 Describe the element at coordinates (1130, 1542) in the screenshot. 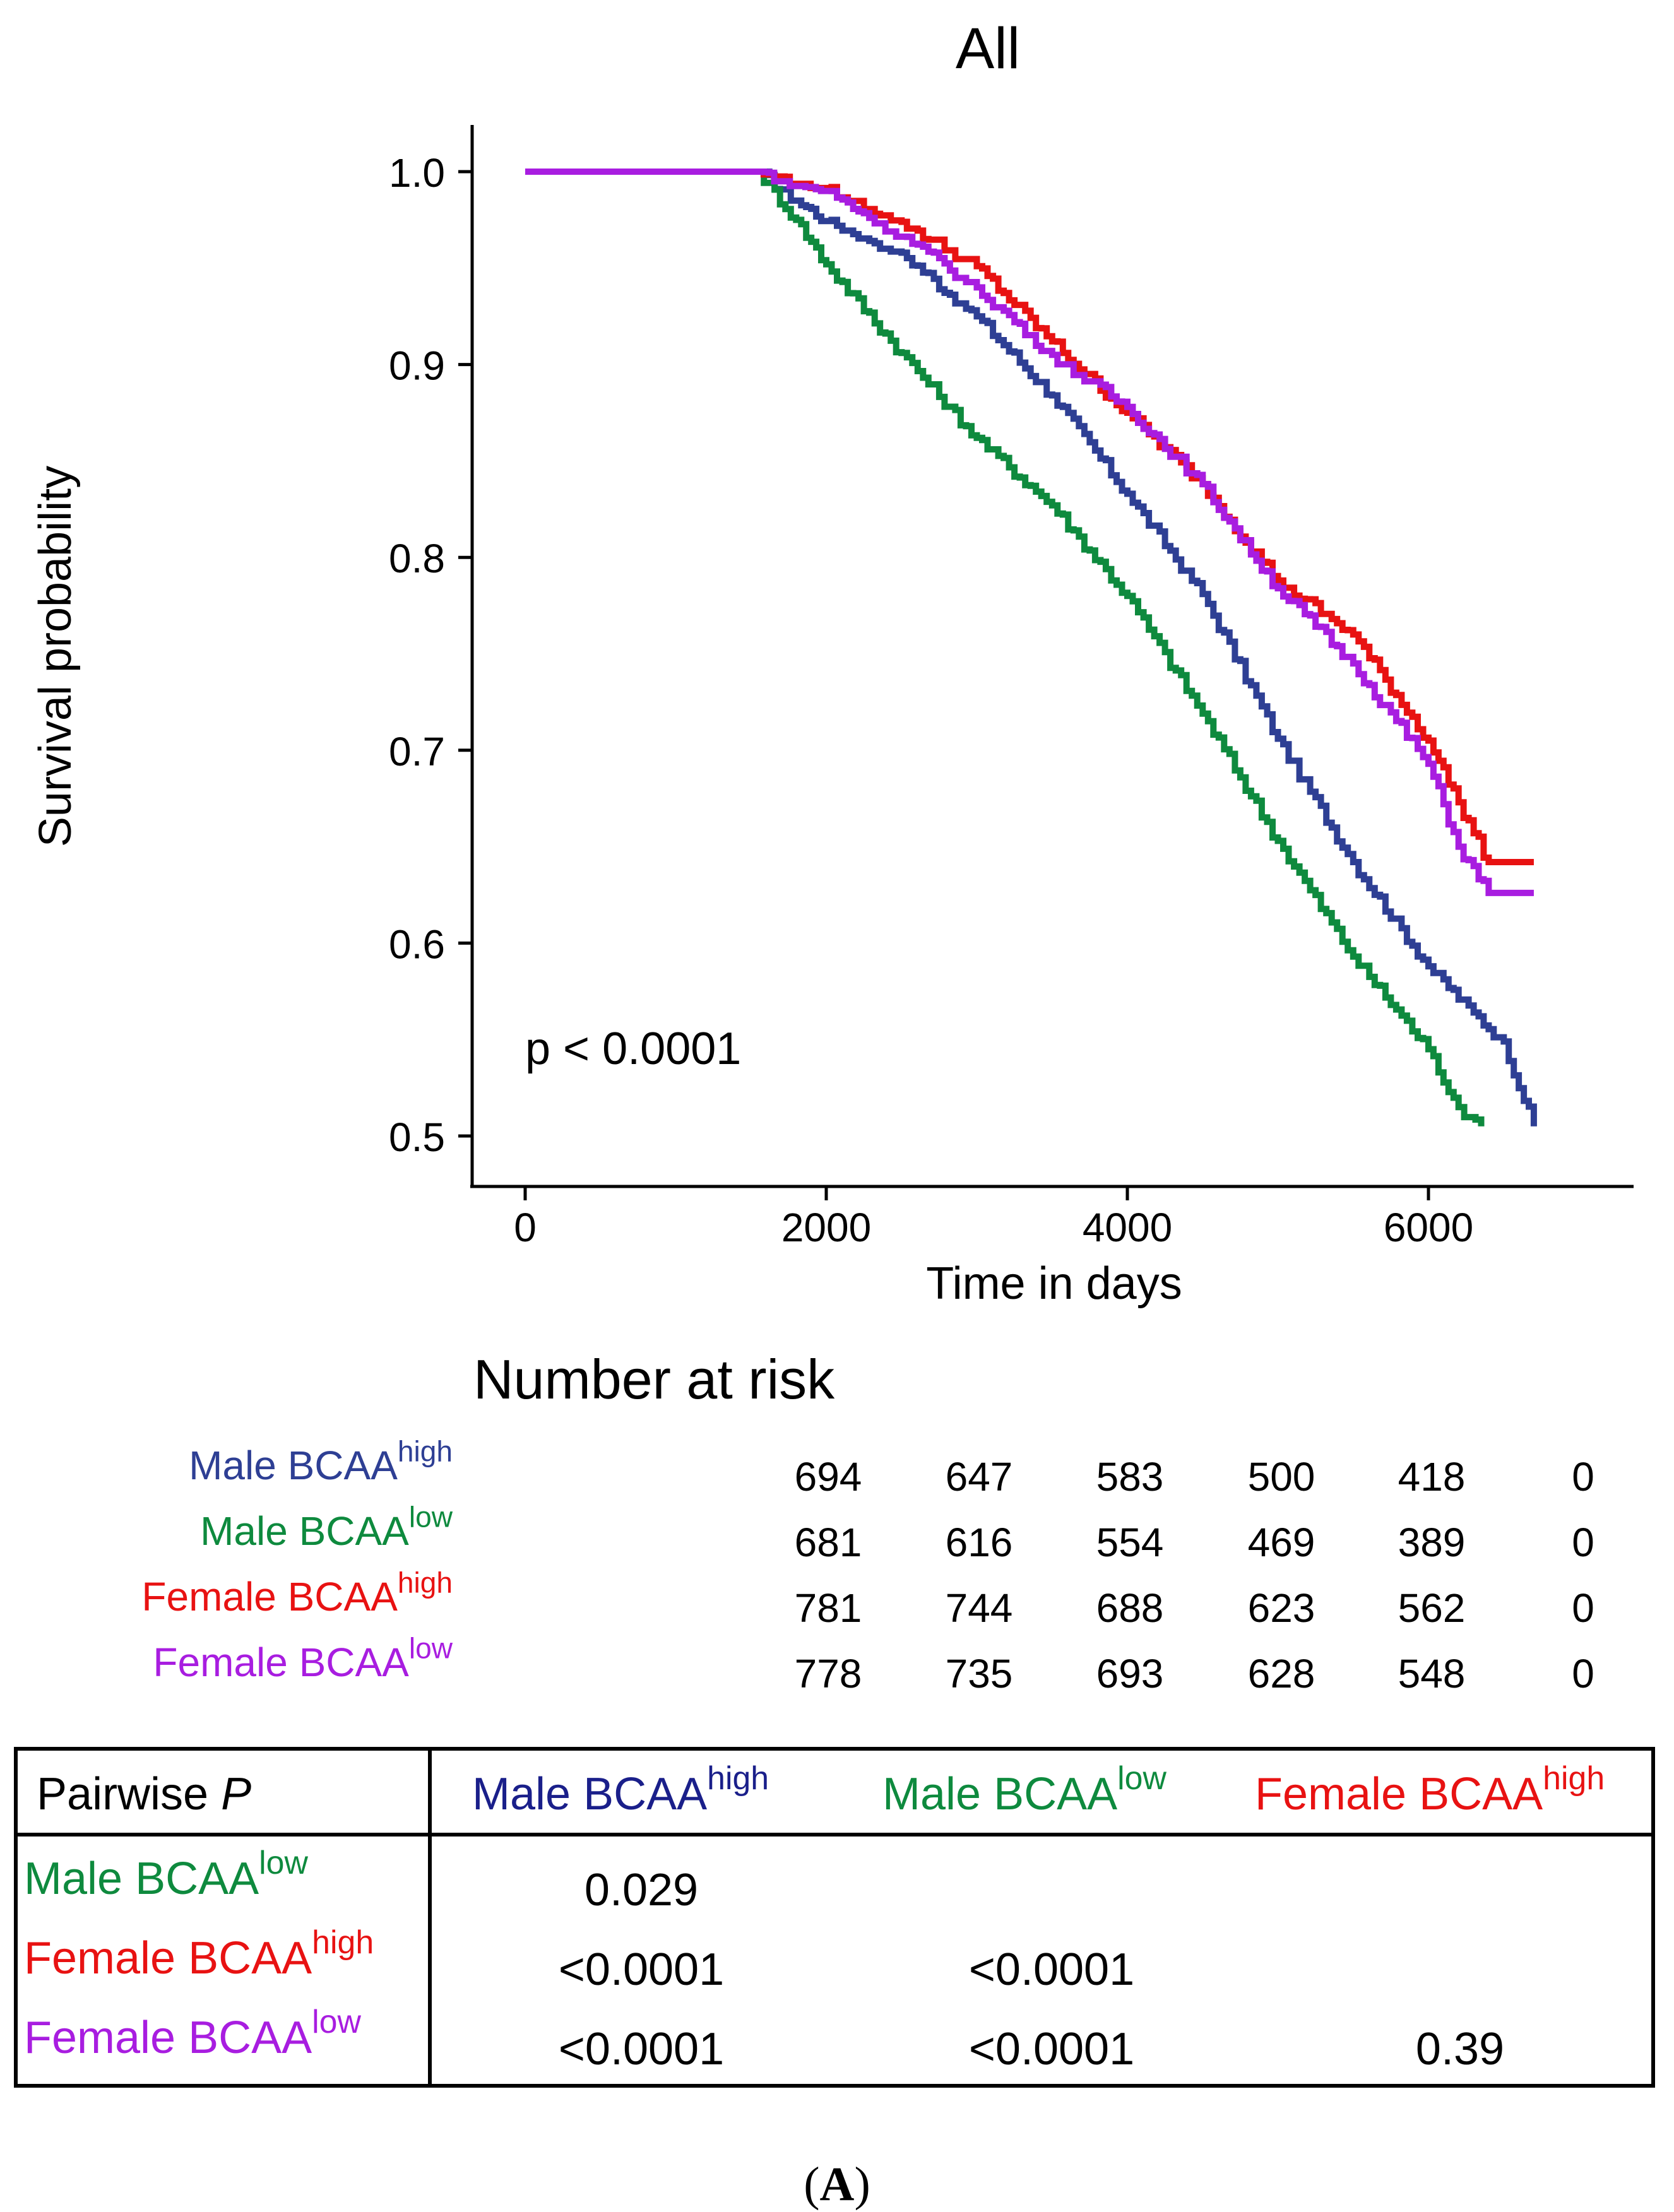

I see `risk-count: 554` at that location.